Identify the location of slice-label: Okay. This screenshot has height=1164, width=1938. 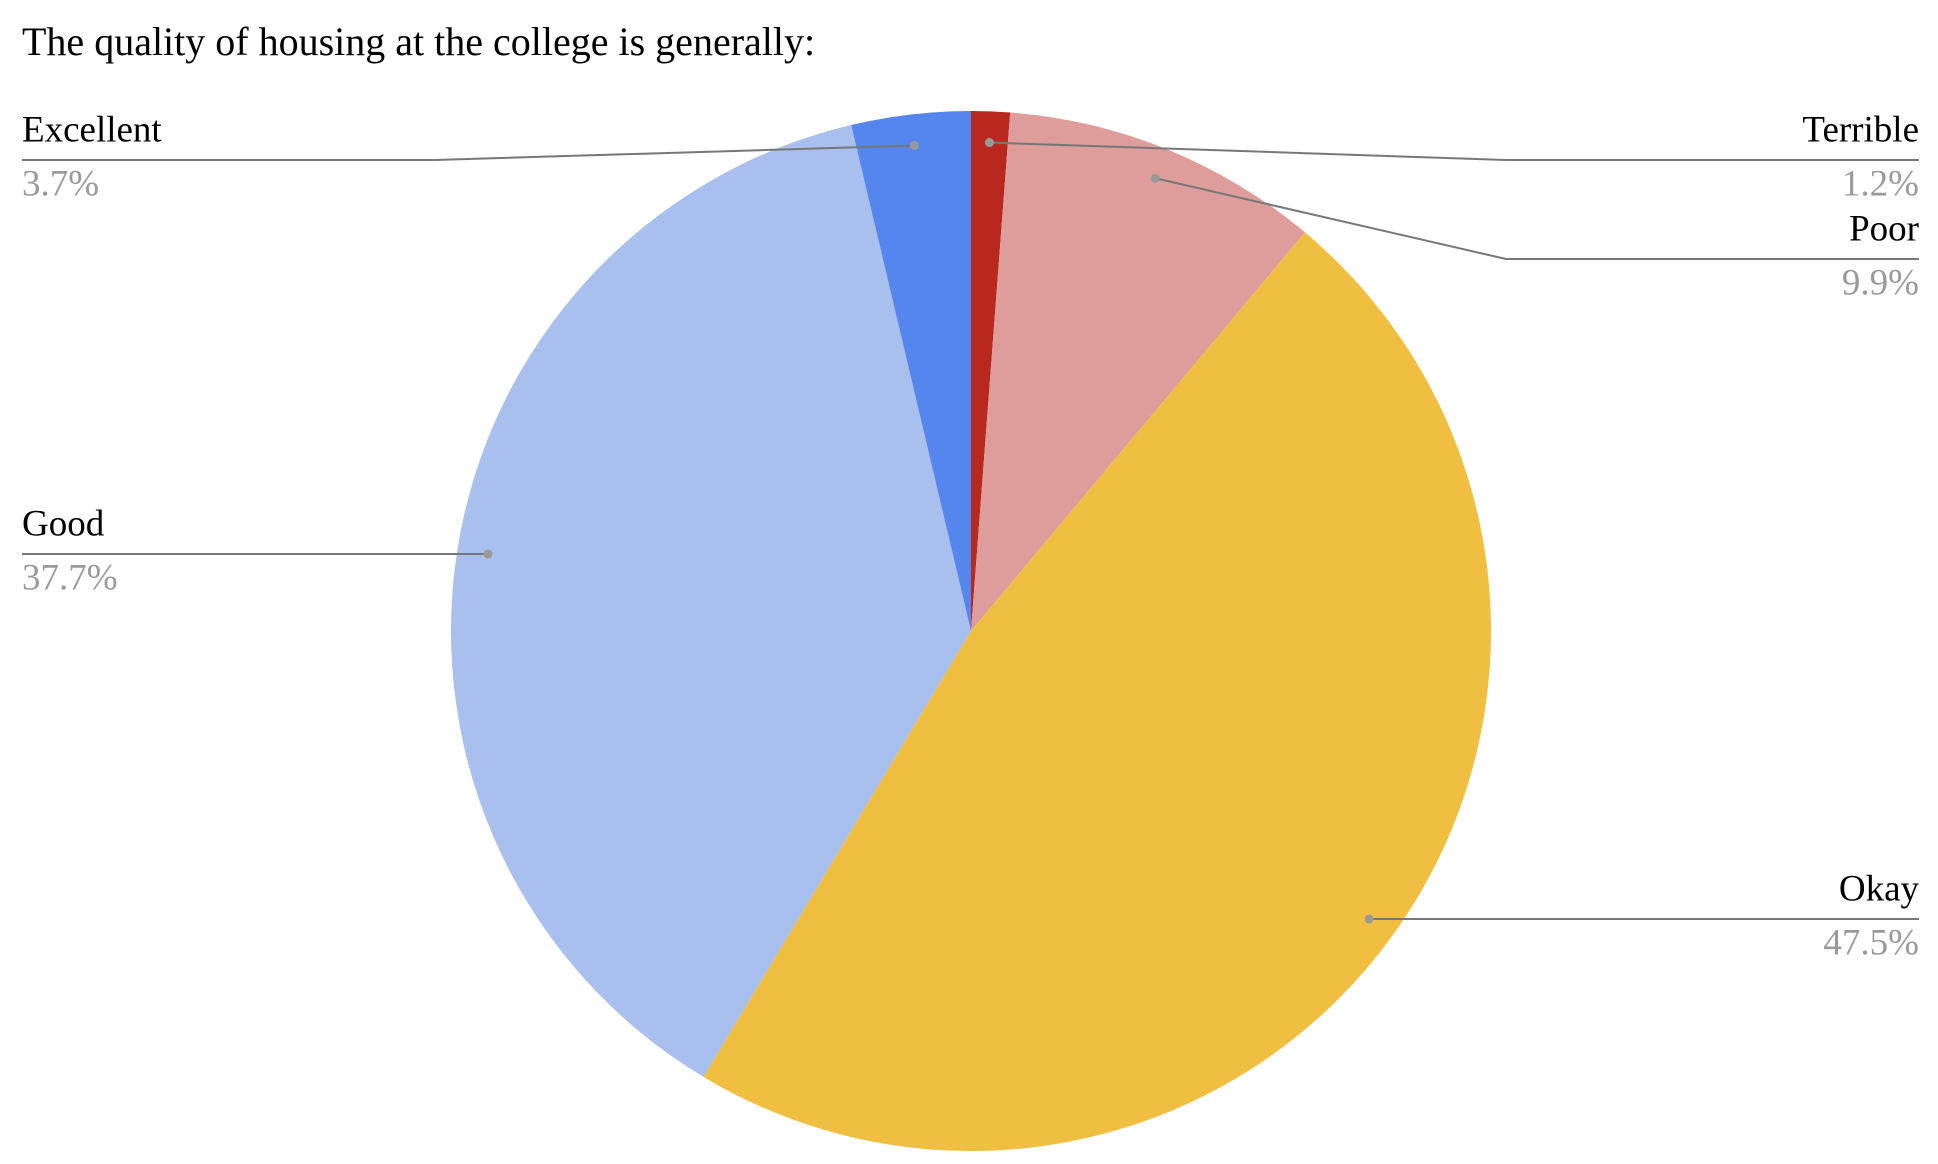
(1879, 888).